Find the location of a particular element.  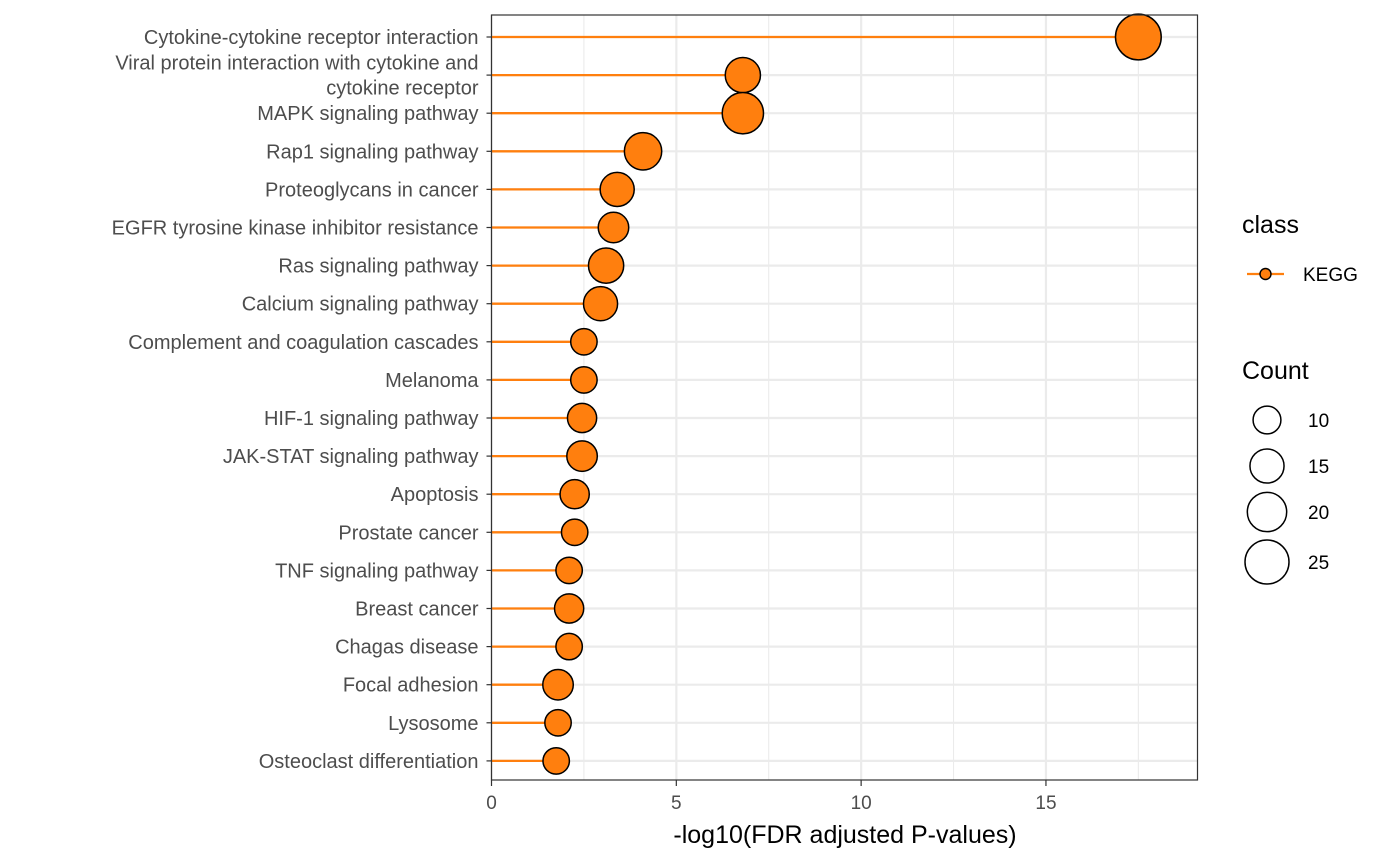

x-tick-label: 0 is located at coordinates (491, 803).